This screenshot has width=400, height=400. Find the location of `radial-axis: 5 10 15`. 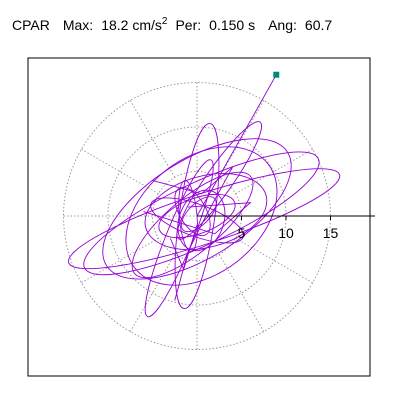

radial-axis: 5 10 15 is located at coordinates (286, 228).